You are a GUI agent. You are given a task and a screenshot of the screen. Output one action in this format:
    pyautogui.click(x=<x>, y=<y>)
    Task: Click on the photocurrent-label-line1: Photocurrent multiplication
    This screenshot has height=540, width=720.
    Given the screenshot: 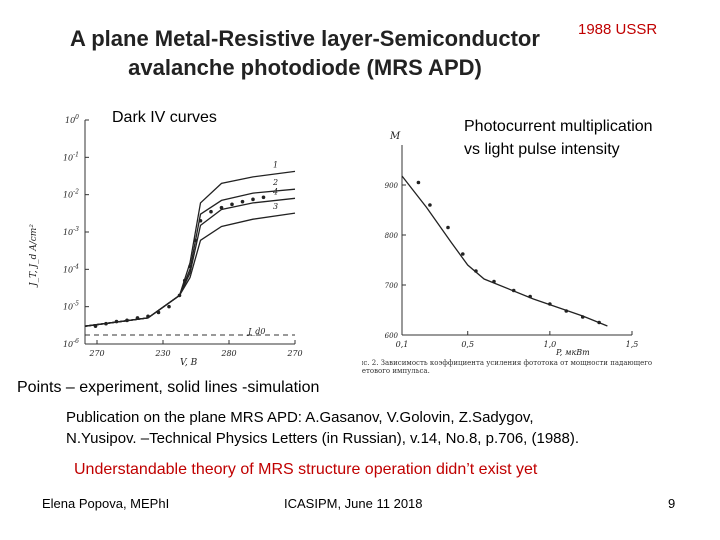 What is the action you would take?
    pyautogui.click(x=558, y=126)
    